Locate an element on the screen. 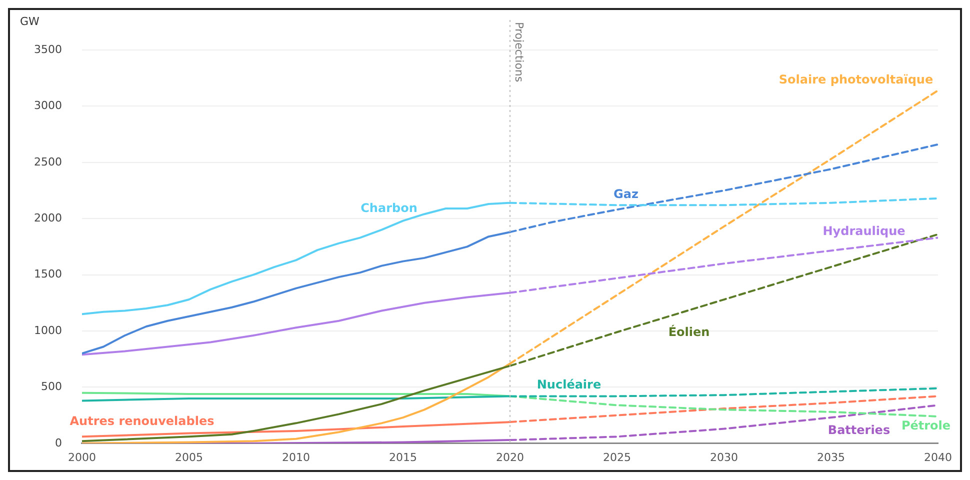 This screenshot has width=970, height=480. y-tick-label: 1500 is located at coordinates (48, 274).